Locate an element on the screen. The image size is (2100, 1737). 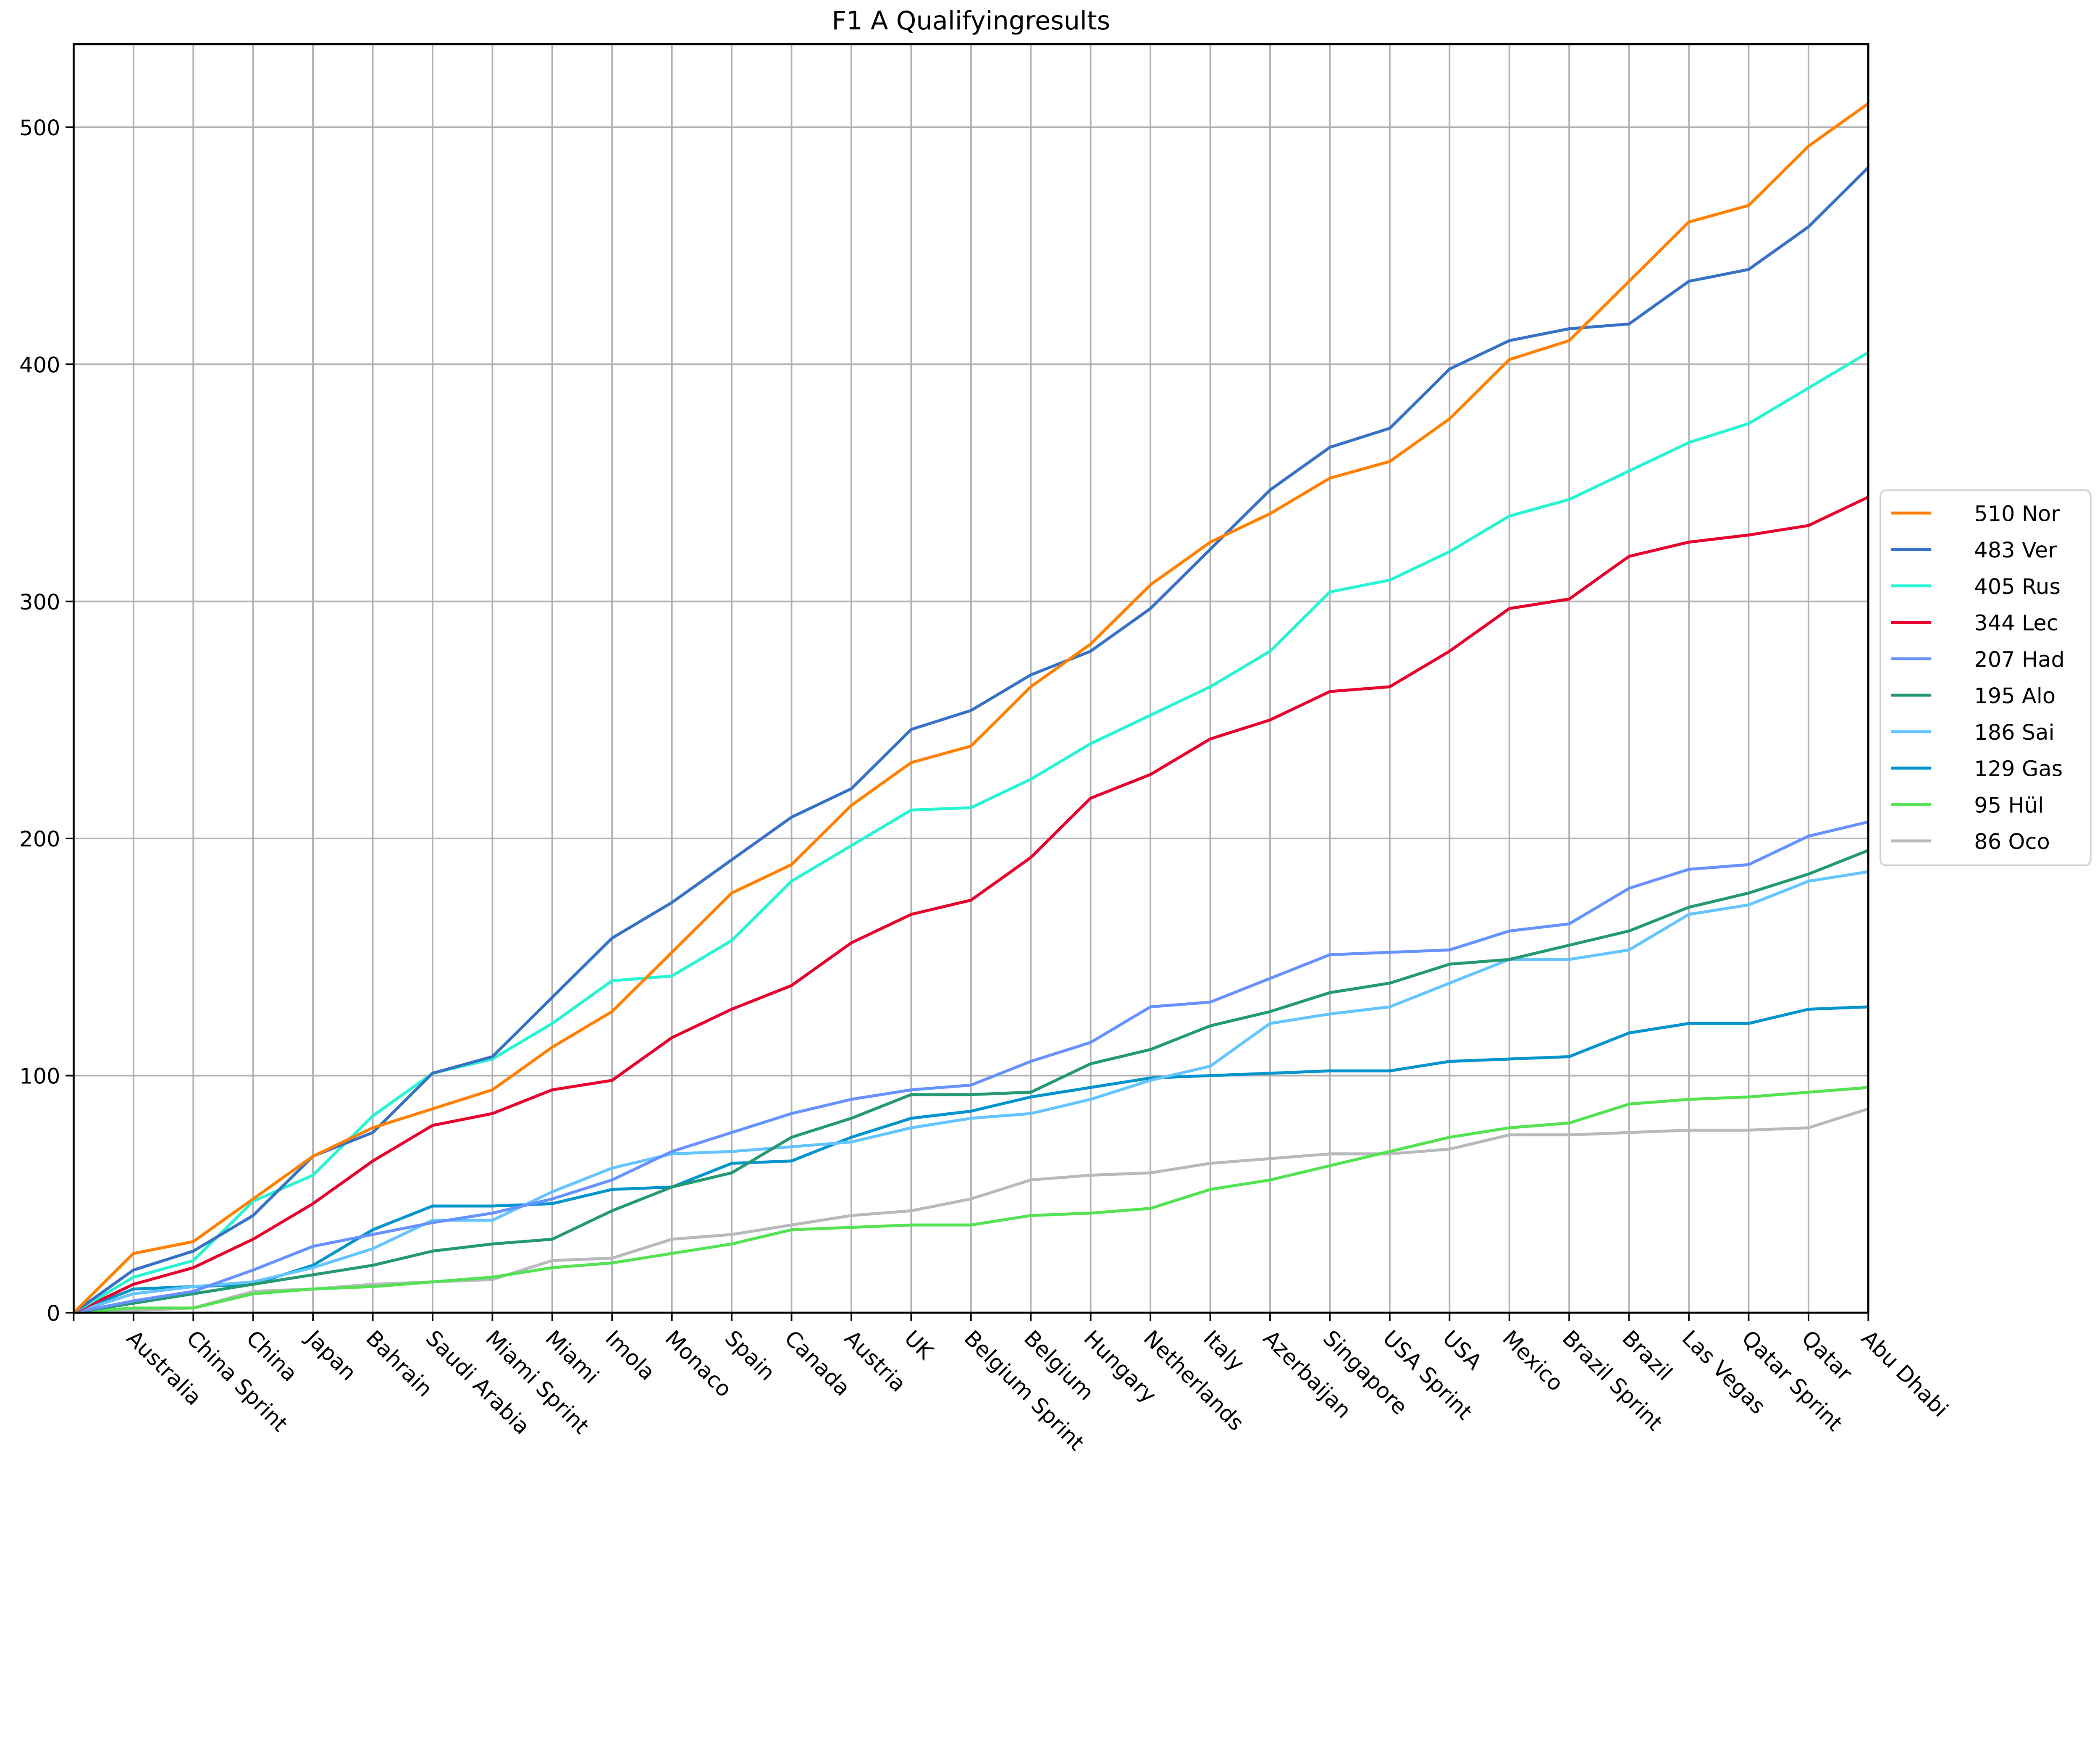
y-tick-label: 100 is located at coordinates (39, 1076).